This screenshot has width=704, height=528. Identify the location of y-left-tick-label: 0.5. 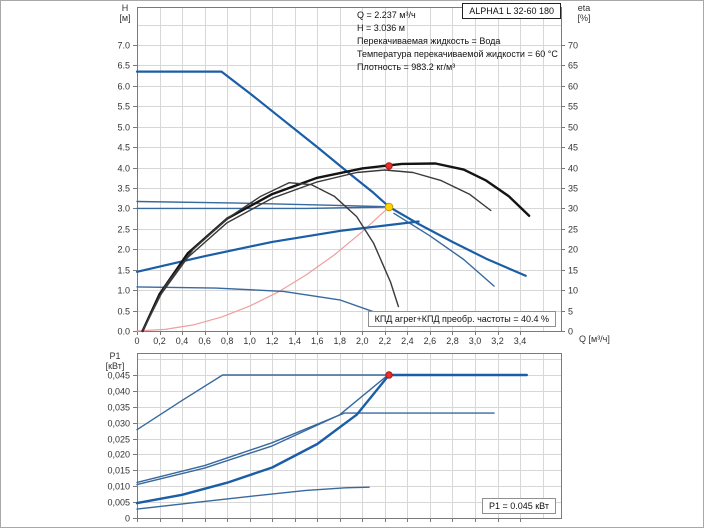
(123, 312).